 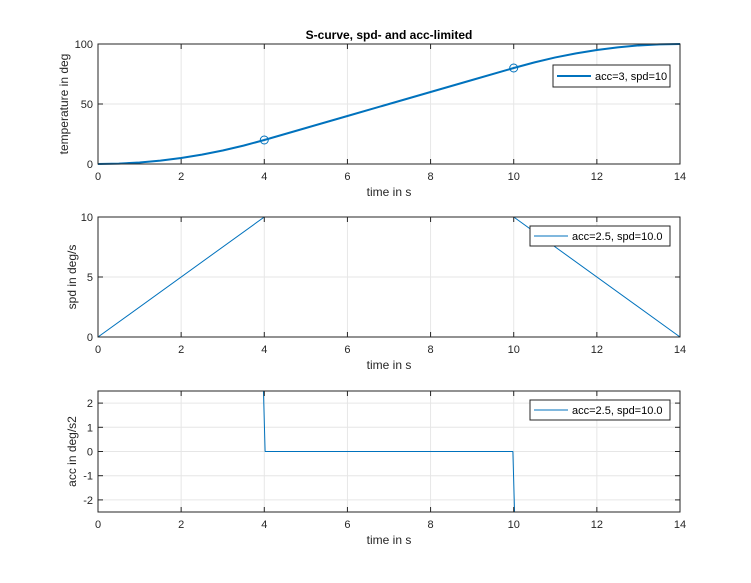 What do you see at coordinates (389, 35) in the screenshot?
I see `chart-title: S-curve, spd- and acc-limited` at bounding box center [389, 35].